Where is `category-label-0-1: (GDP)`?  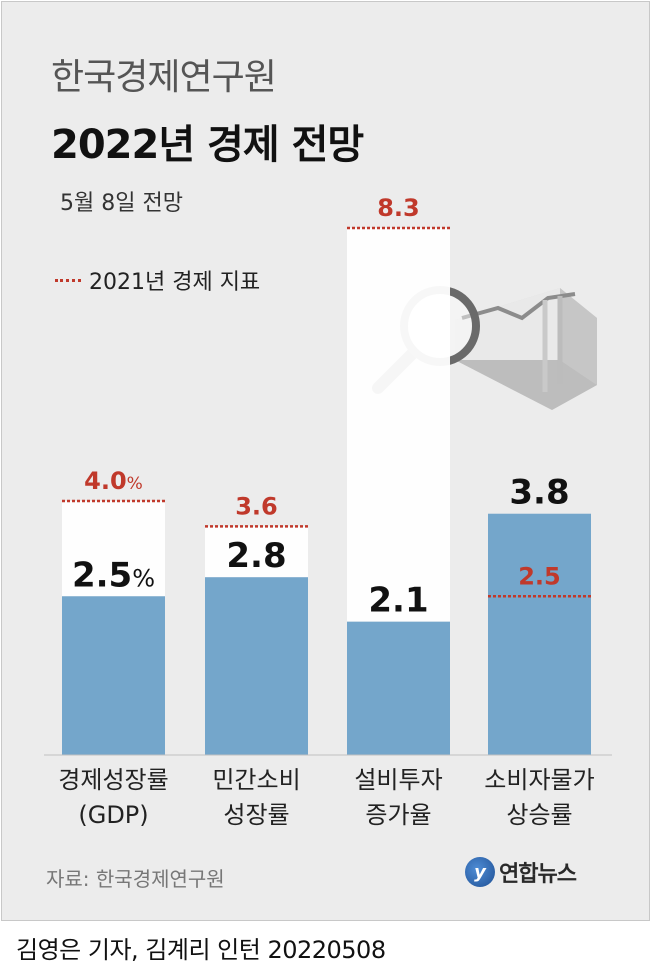
category-label-0-1: (GDP) is located at coordinates (113, 815).